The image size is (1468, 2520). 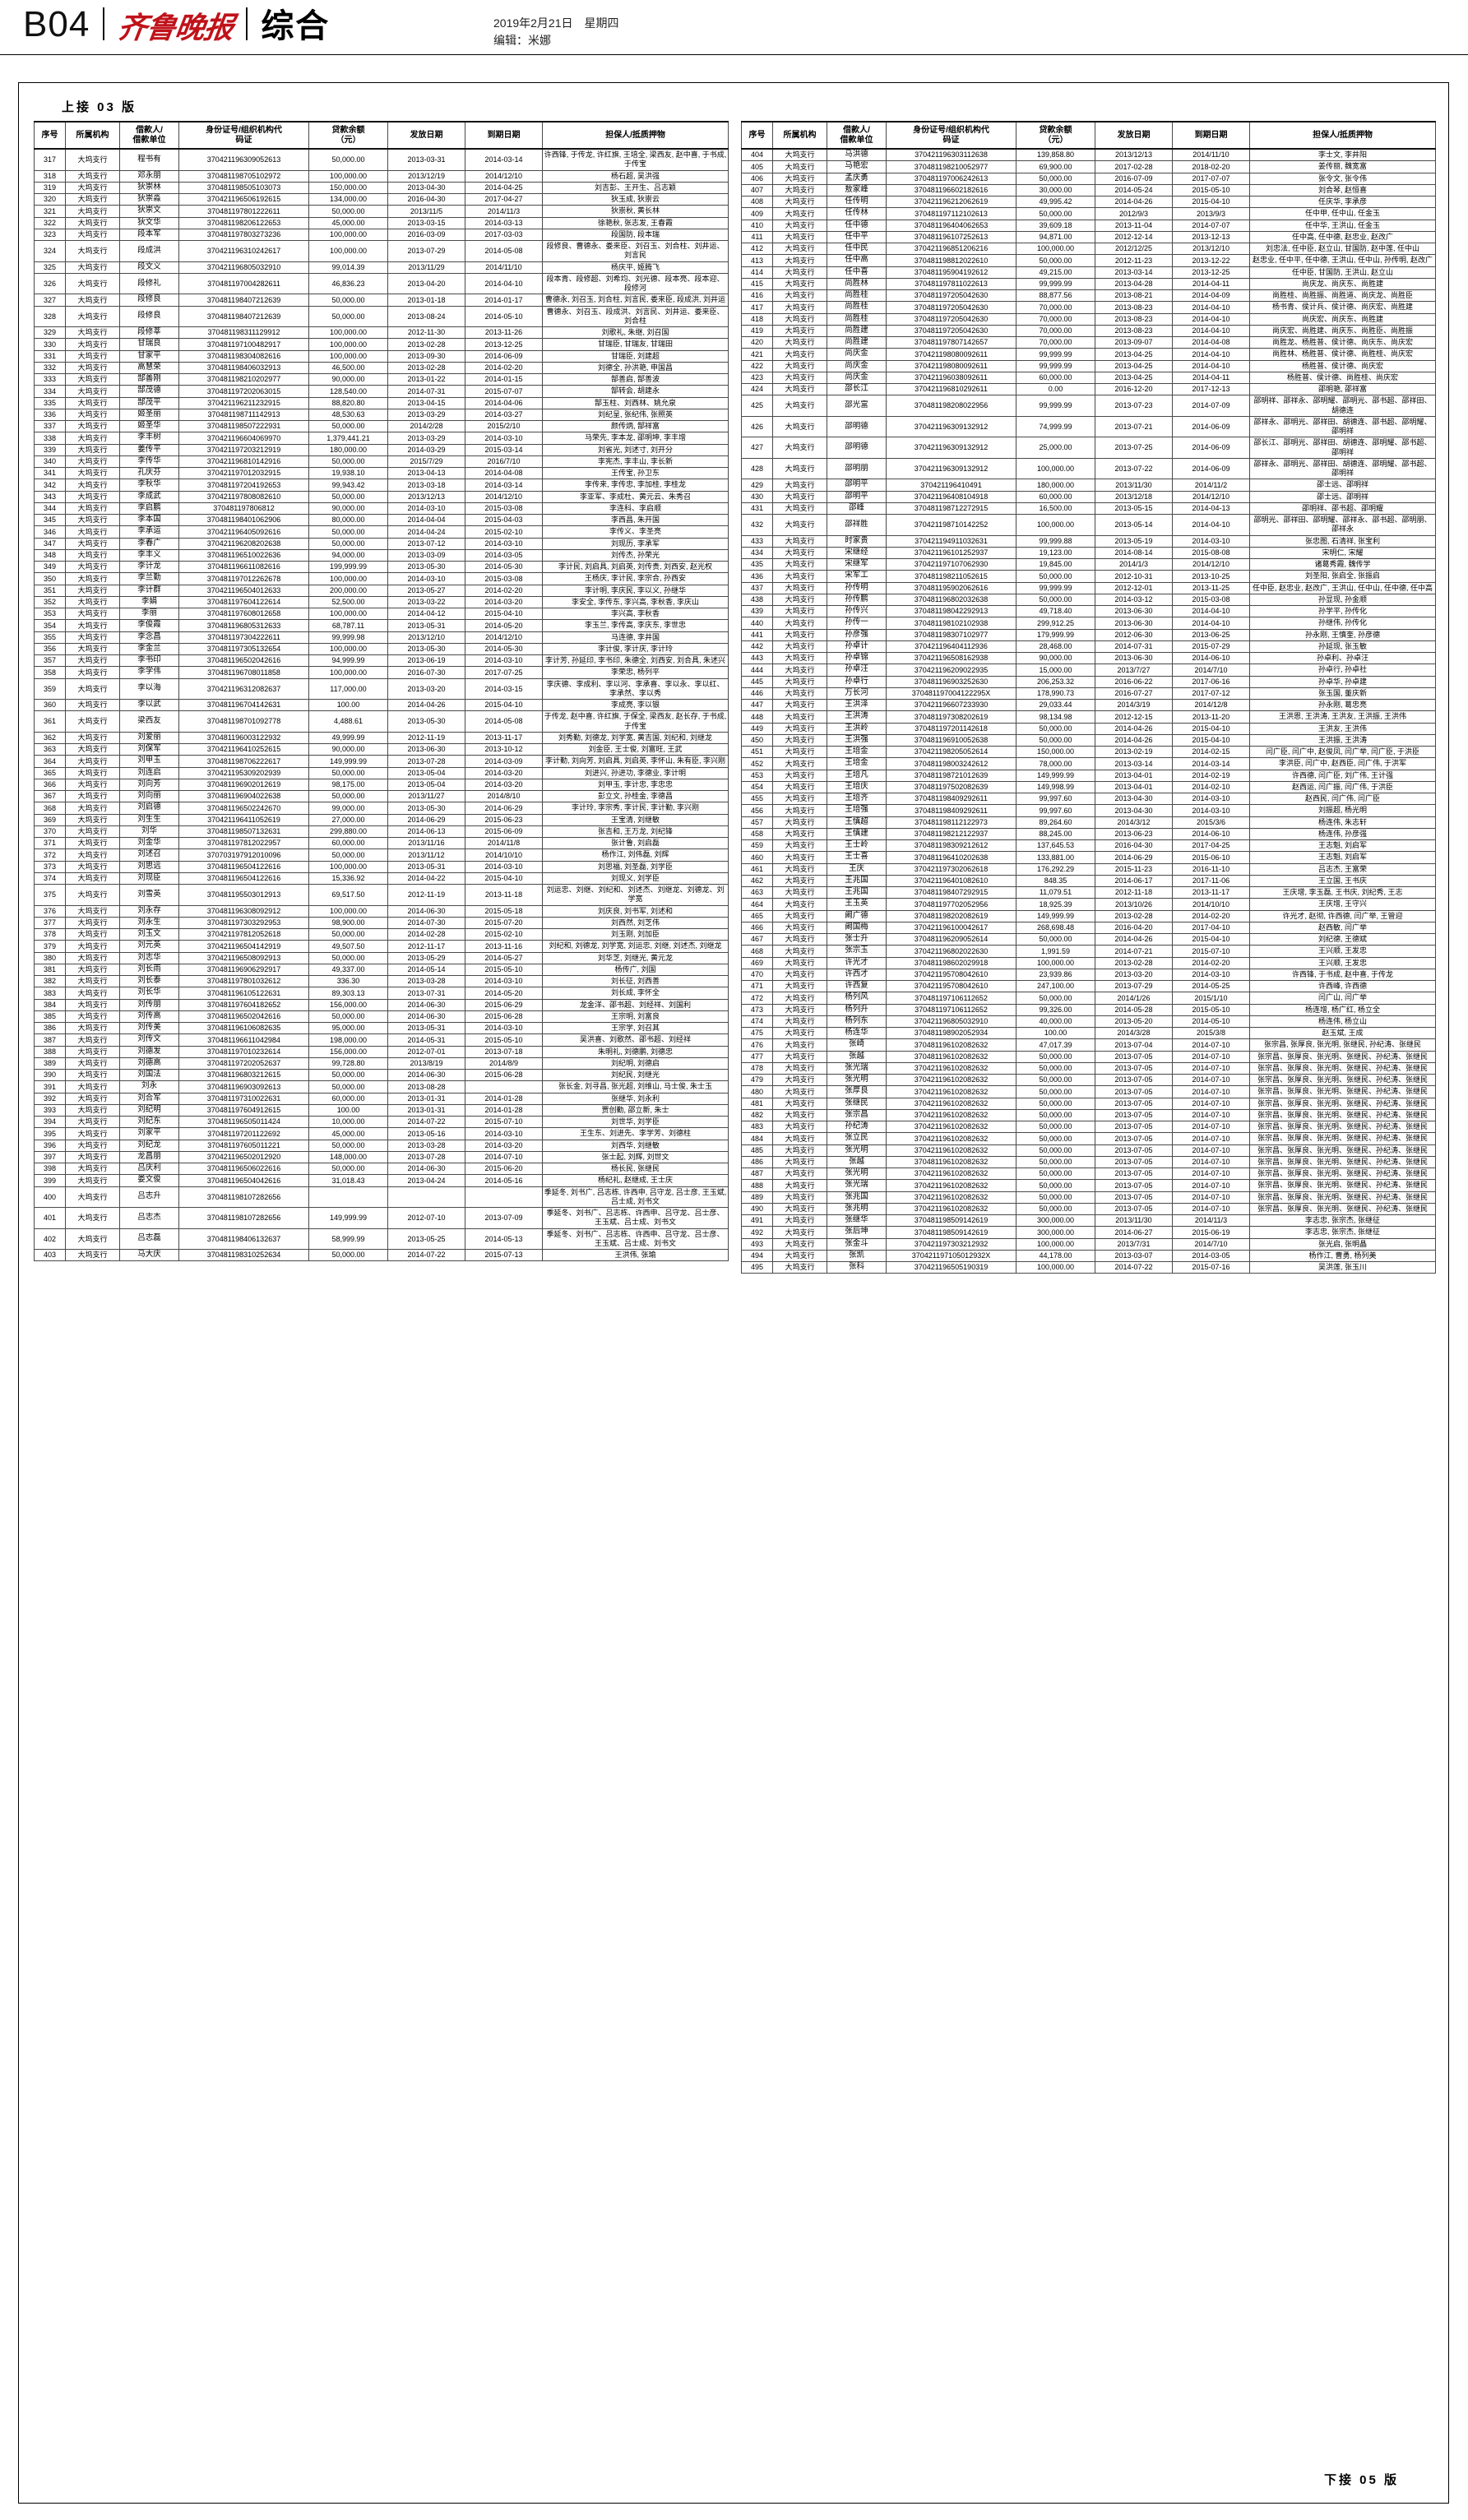 I want to click on cell-index: 493, so click(x=757, y=1244).